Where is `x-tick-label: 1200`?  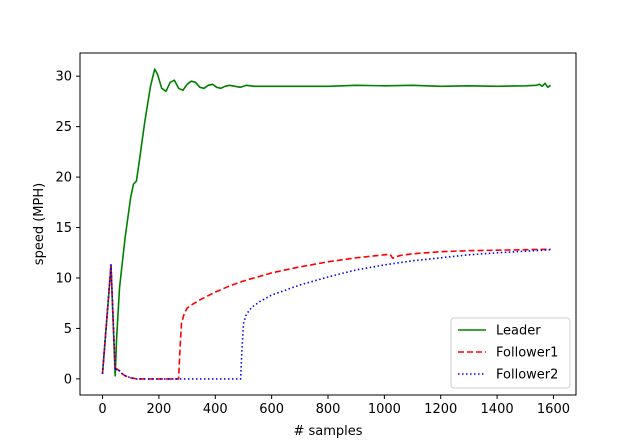
x-tick-label: 1200 is located at coordinates (440, 409).